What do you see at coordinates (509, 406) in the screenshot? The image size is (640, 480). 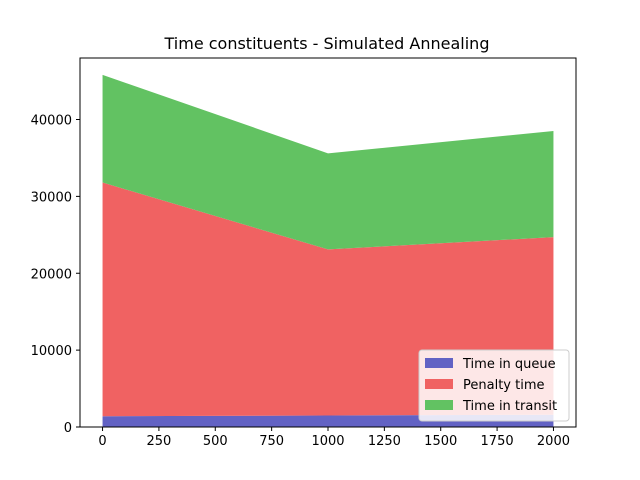 I see `legend-label-3: Time in transit` at bounding box center [509, 406].